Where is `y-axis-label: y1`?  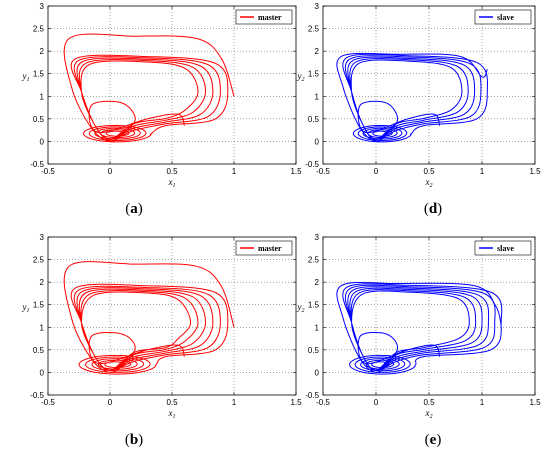 y-axis-label: y1 is located at coordinates (26, 308).